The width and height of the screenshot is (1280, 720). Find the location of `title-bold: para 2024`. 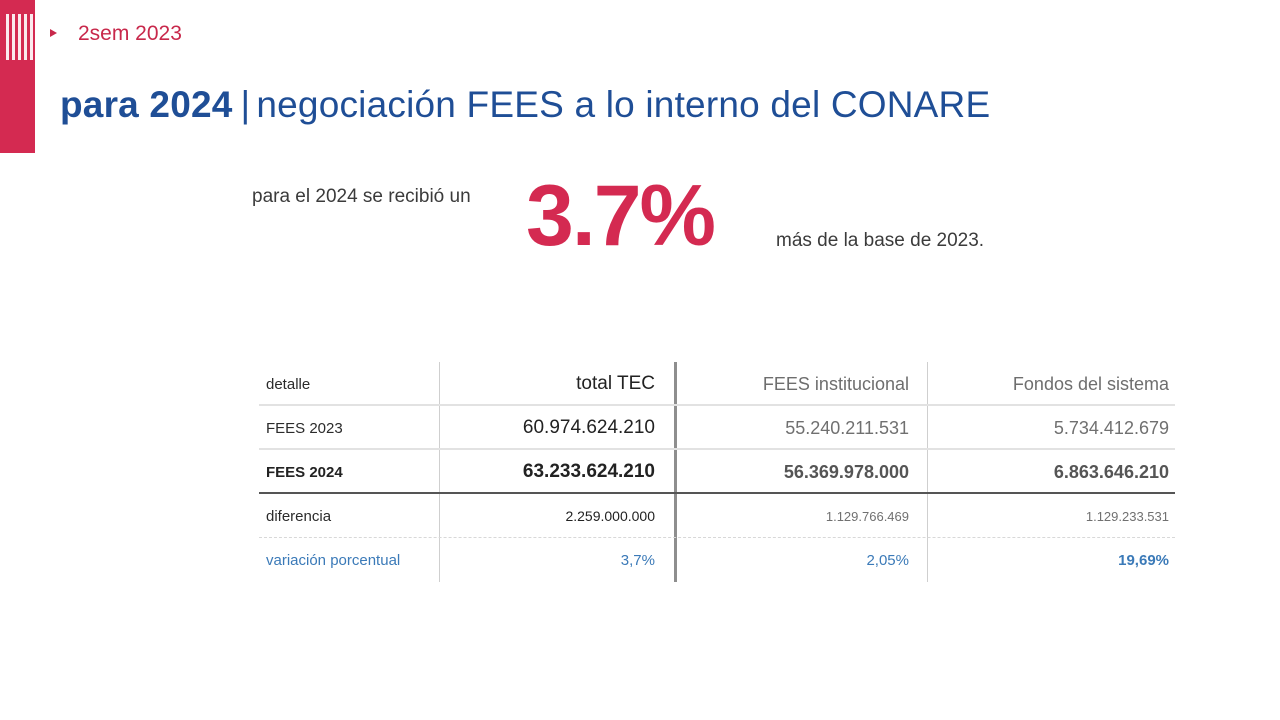

title-bold: para 2024 is located at coordinates (146, 104).